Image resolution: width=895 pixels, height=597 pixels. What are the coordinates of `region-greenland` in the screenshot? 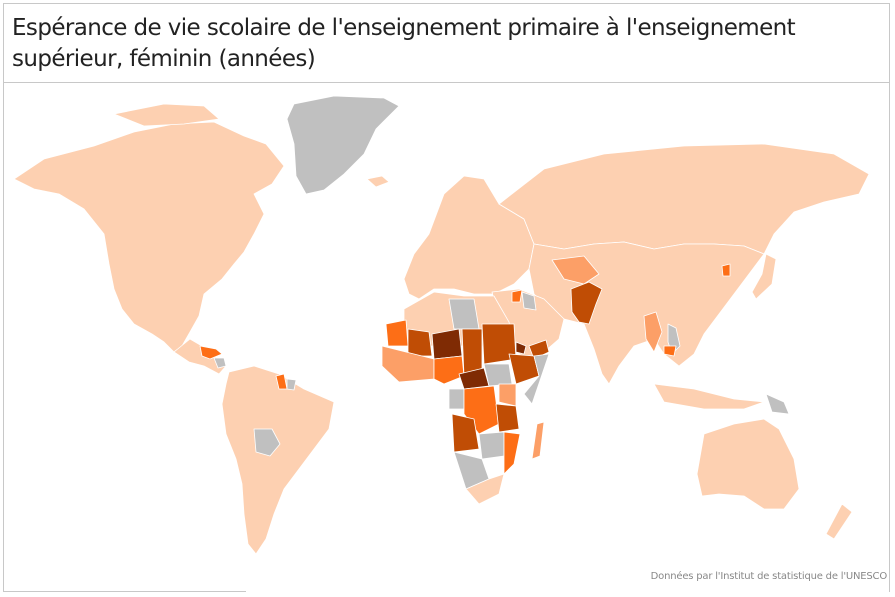 It's located at (343, 145).